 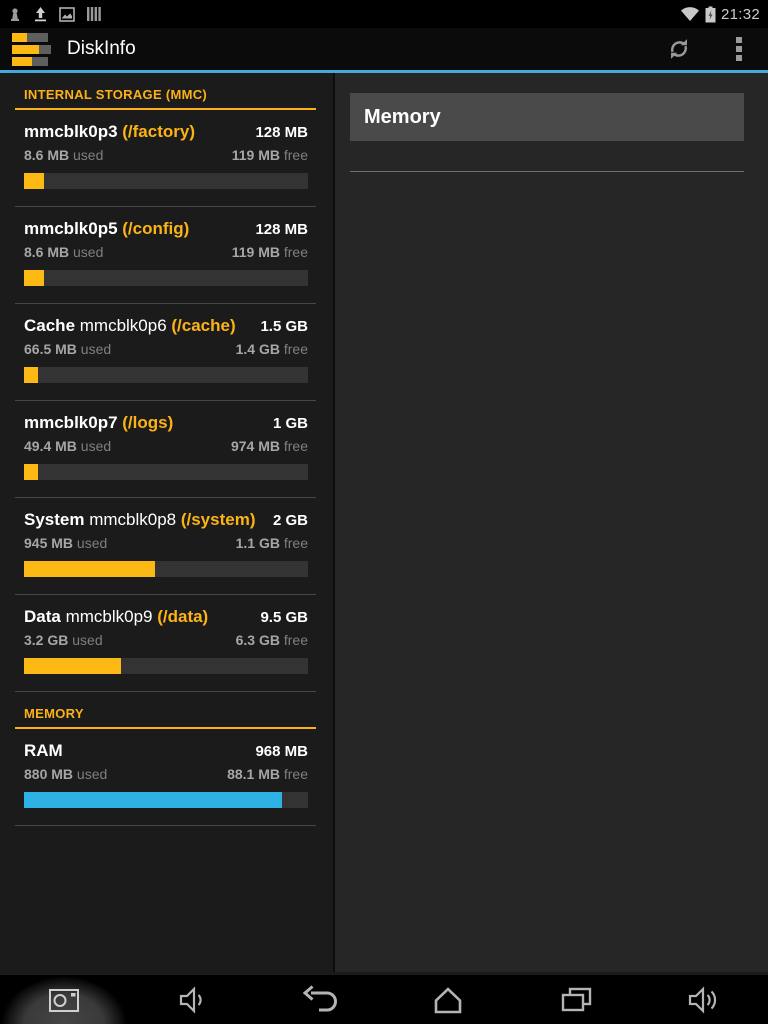 I want to click on home-button, so click(x=448, y=1000).